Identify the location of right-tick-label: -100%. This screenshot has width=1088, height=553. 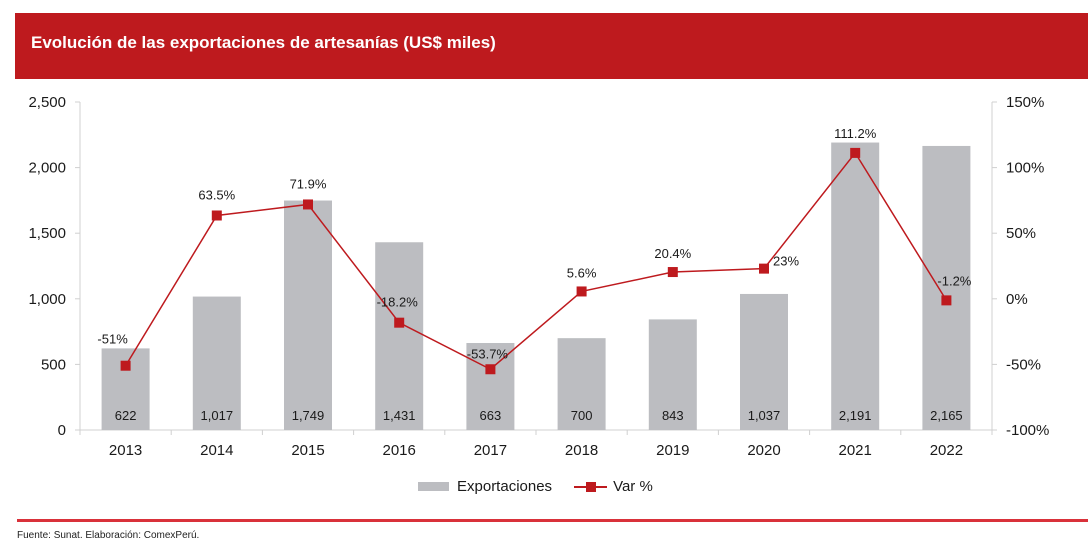
(1027, 430).